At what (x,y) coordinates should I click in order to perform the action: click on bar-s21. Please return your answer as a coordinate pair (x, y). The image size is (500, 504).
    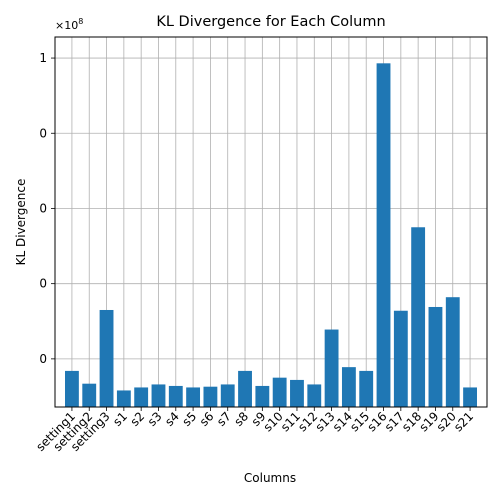
    Looking at the image, I should click on (470, 397).